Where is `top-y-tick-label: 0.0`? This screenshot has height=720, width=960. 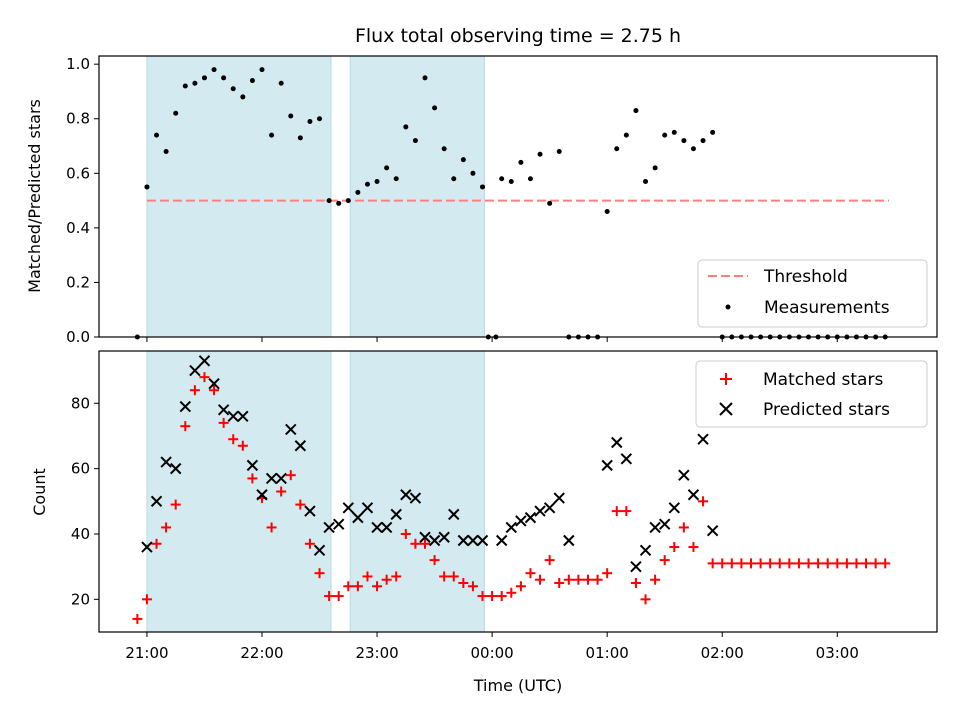
top-y-tick-label: 0.0 is located at coordinates (78, 337).